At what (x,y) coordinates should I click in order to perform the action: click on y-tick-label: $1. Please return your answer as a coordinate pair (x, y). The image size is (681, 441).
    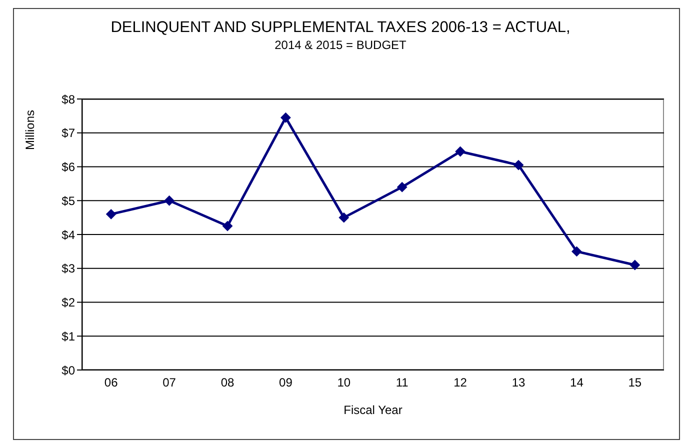
    Looking at the image, I should click on (69, 336).